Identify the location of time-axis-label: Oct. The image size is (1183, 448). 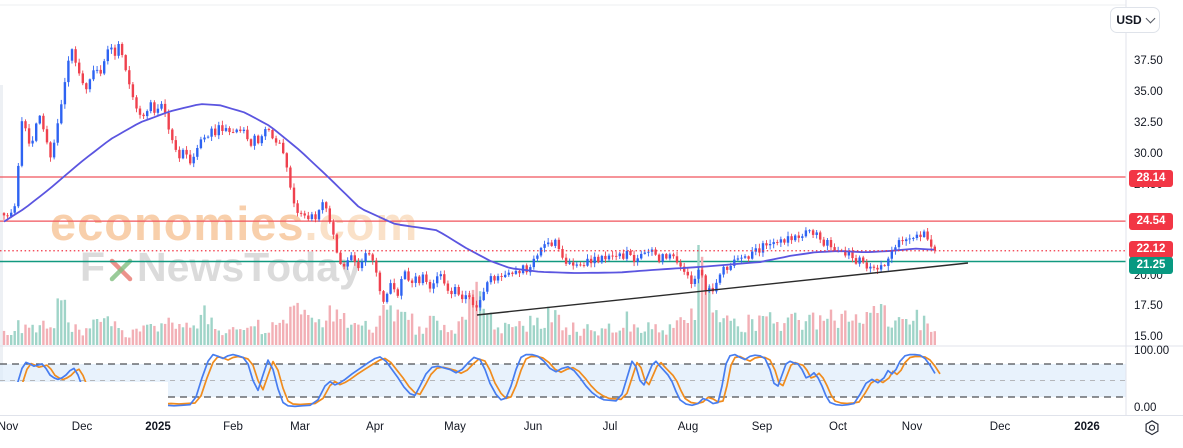
(838, 427).